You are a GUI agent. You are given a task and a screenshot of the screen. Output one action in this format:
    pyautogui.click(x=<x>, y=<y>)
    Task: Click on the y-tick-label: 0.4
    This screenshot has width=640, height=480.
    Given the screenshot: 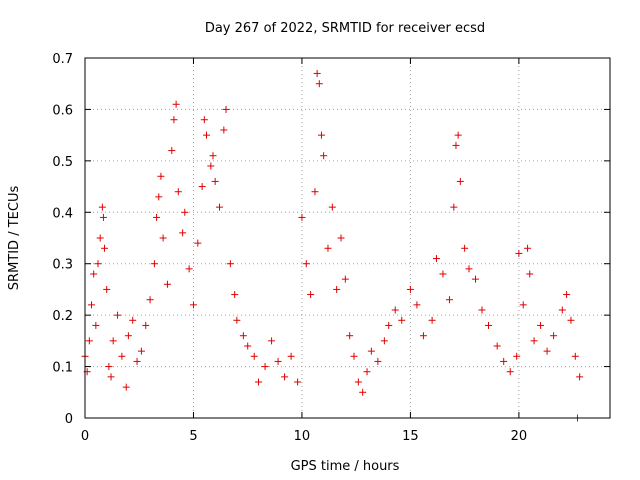 What is the action you would take?
    pyautogui.click(x=62, y=213)
    